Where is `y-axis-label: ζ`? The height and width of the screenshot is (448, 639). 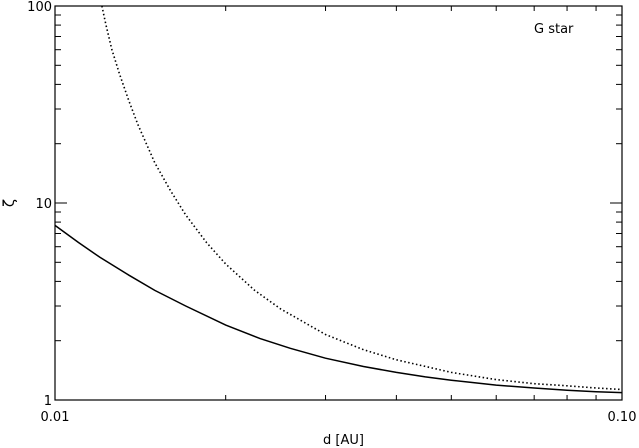
y-axis-label: ζ is located at coordinates (9, 203).